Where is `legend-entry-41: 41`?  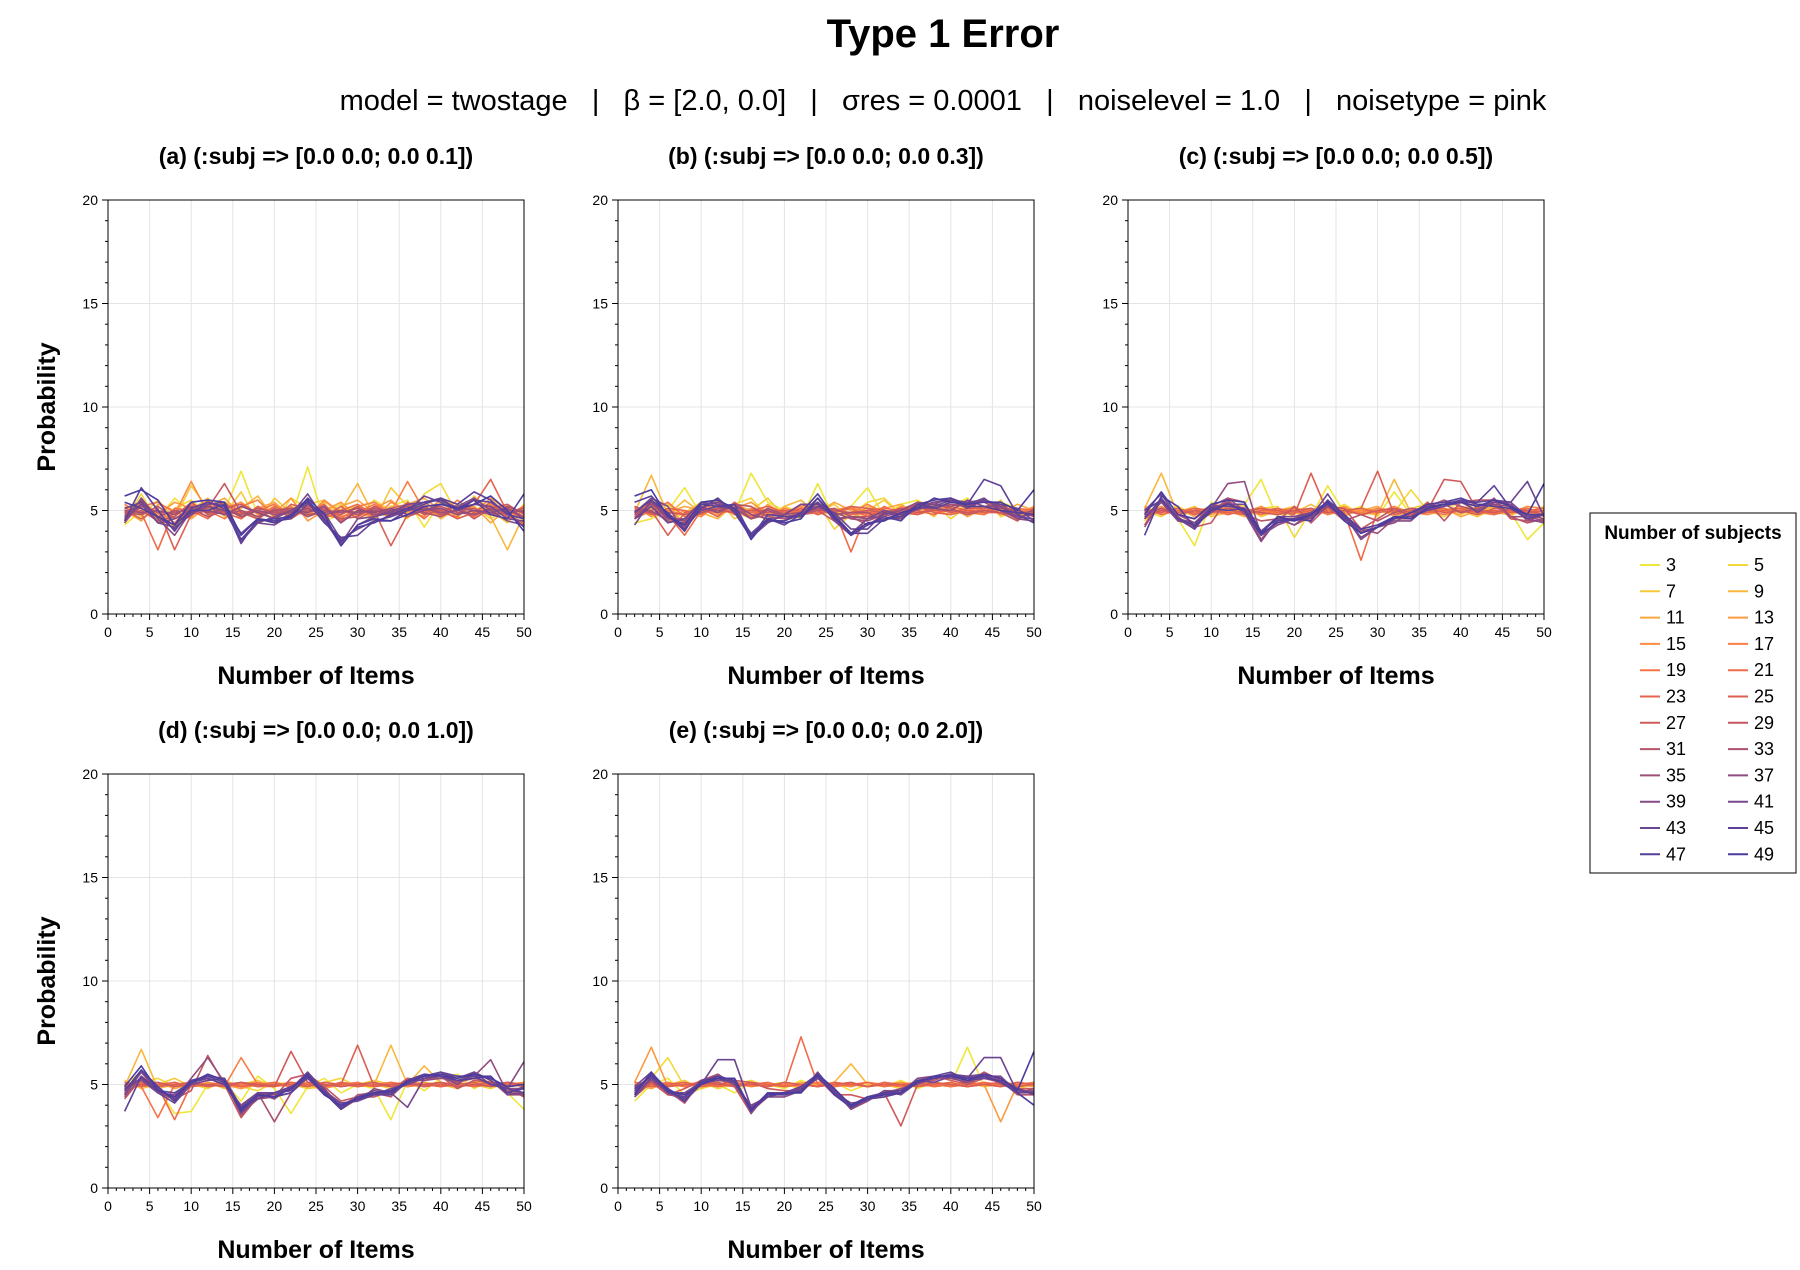 legend-entry-41: 41 is located at coordinates (1751, 802).